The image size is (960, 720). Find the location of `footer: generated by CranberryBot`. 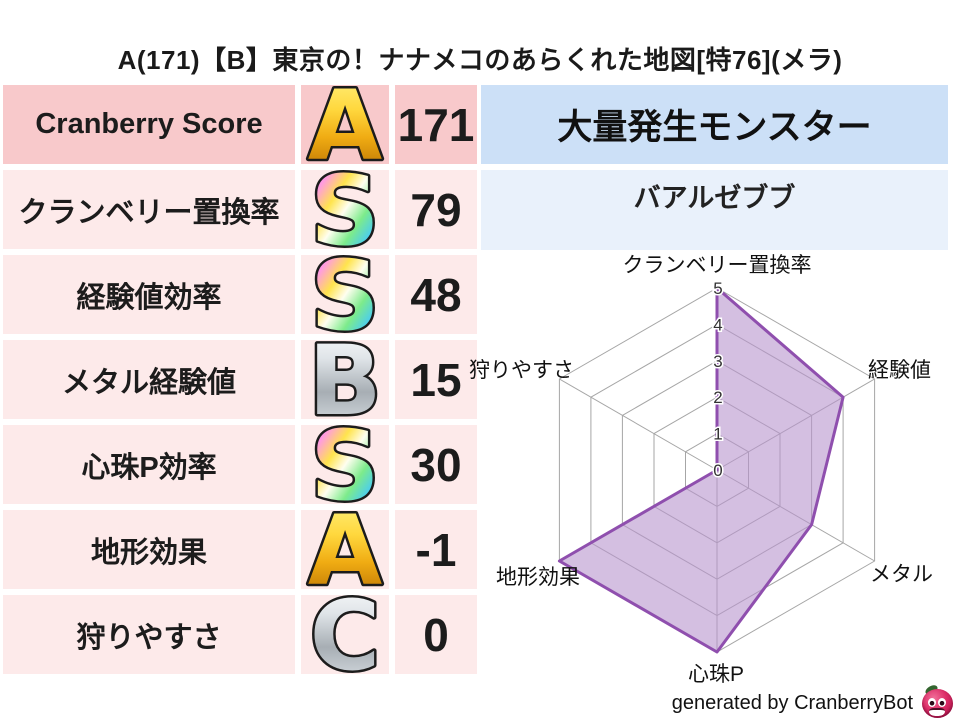

footer: generated by CranberryBot is located at coordinates (813, 702).